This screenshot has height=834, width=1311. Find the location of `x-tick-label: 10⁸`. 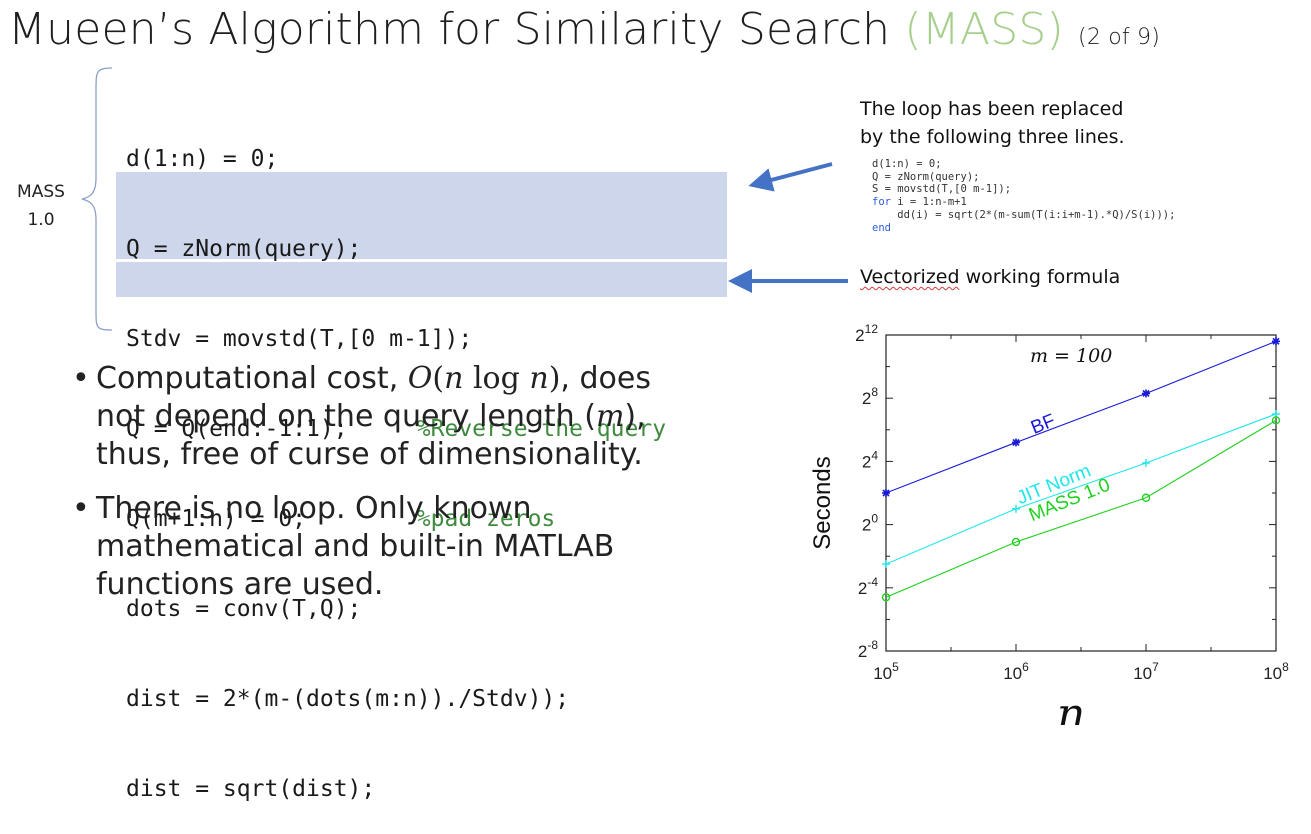

x-tick-label: 10⁸ is located at coordinates (1276, 671).